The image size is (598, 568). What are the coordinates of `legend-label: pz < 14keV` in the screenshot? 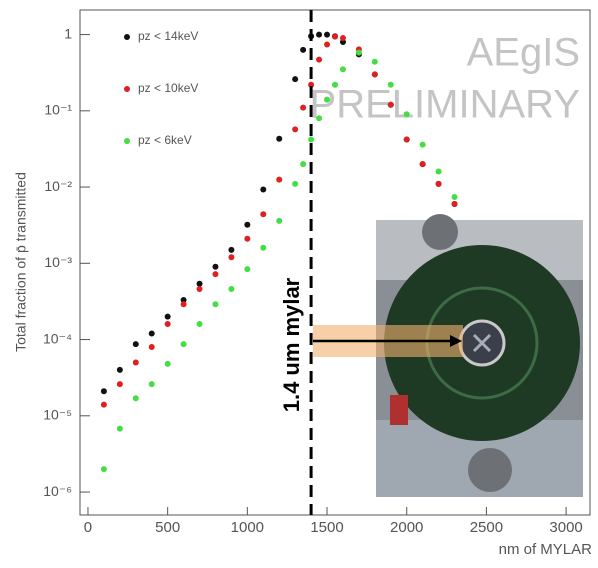 It's located at (168, 36).